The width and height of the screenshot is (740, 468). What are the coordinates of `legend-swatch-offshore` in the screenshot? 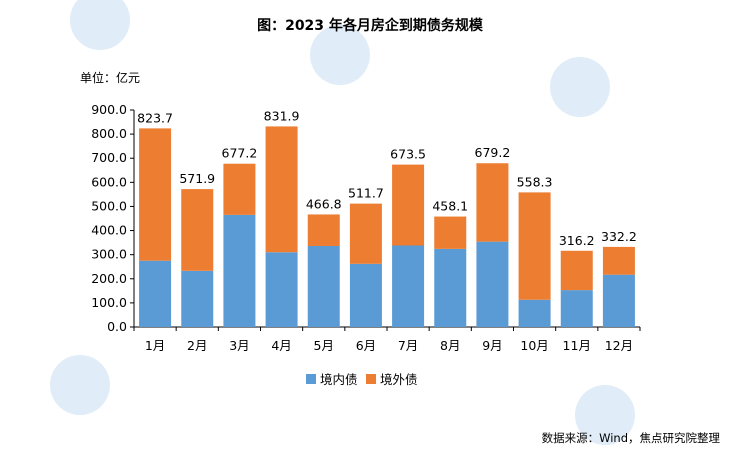 It's located at (371, 379).